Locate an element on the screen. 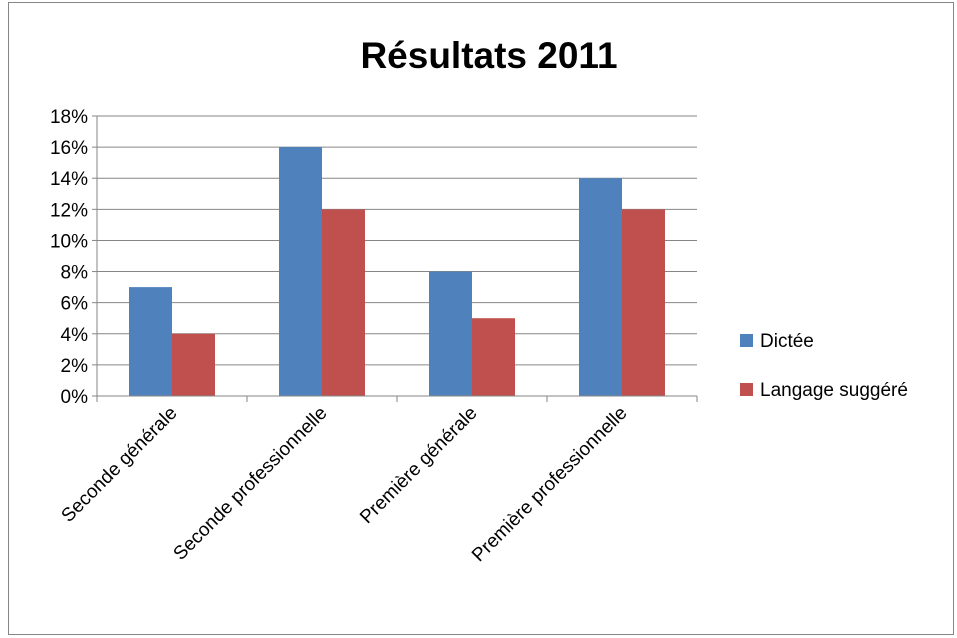 The image size is (957, 638). y-tick-label: 18% is located at coordinates (69, 117).